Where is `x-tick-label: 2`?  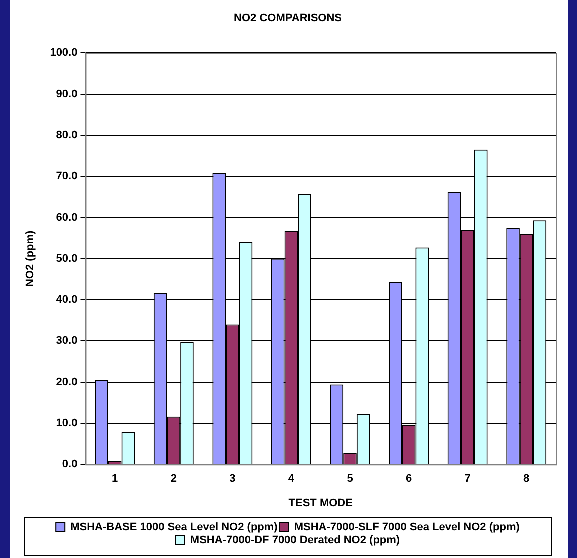
x-tick-label: 2 is located at coordinates (173, 479).